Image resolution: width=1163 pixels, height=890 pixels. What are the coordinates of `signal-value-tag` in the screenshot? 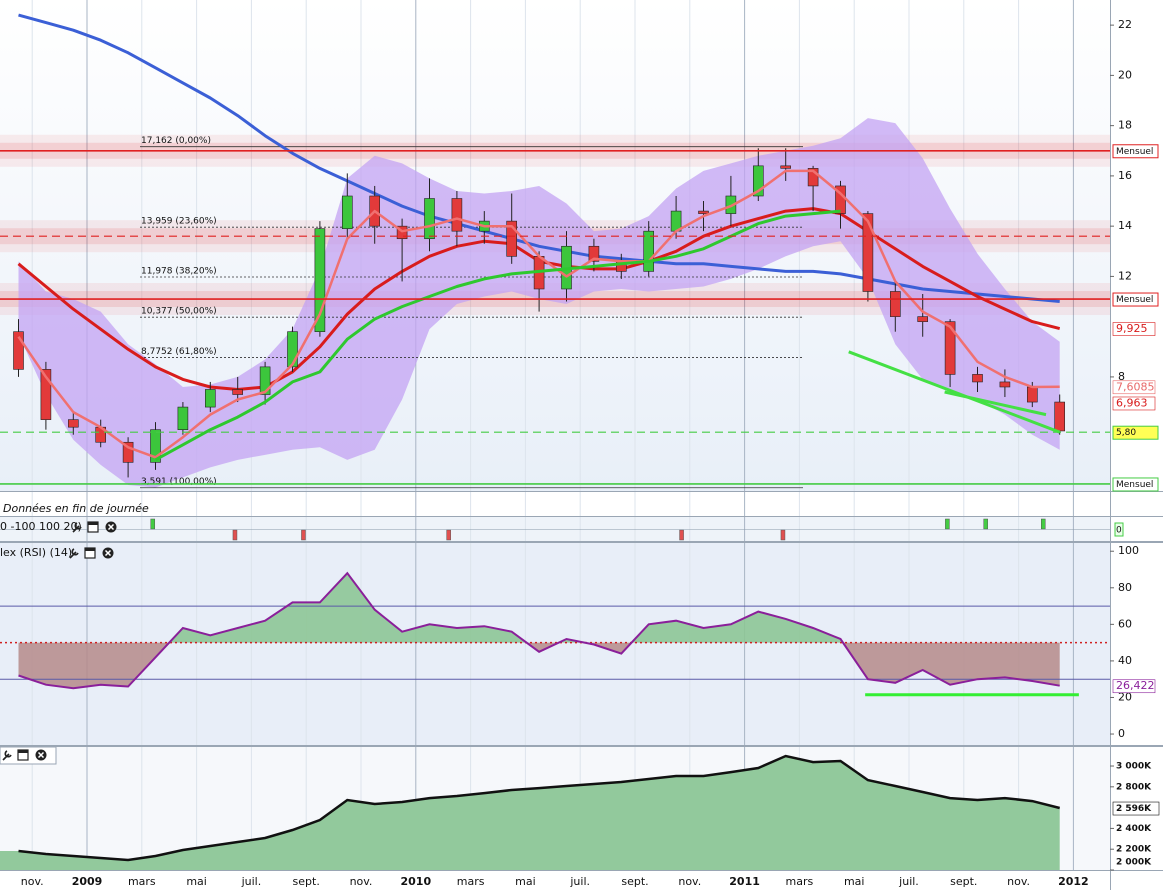 It's located at (1119, 529).